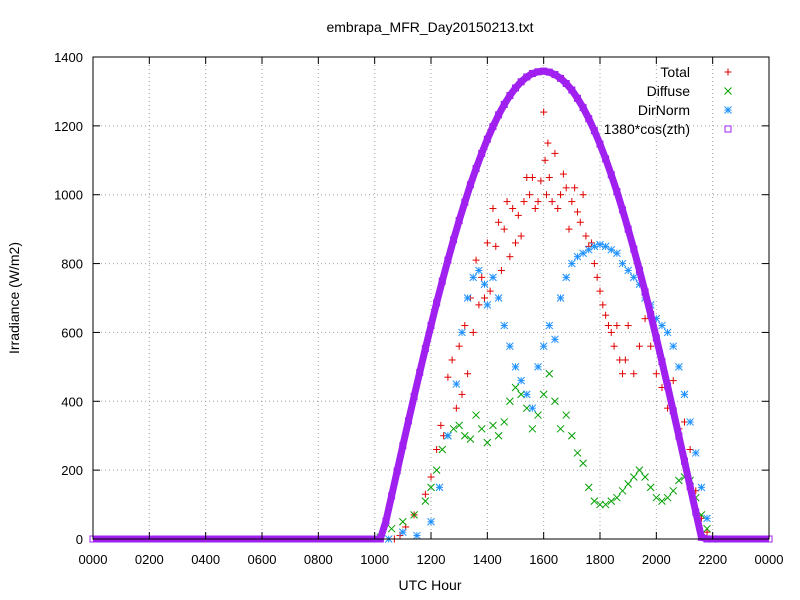 This screenshot has width=800, height=600. What do you see at coordinates (543, 559) in the screenshot?
I see `x-tick-label: 1600` at bounding box center [543, 559].